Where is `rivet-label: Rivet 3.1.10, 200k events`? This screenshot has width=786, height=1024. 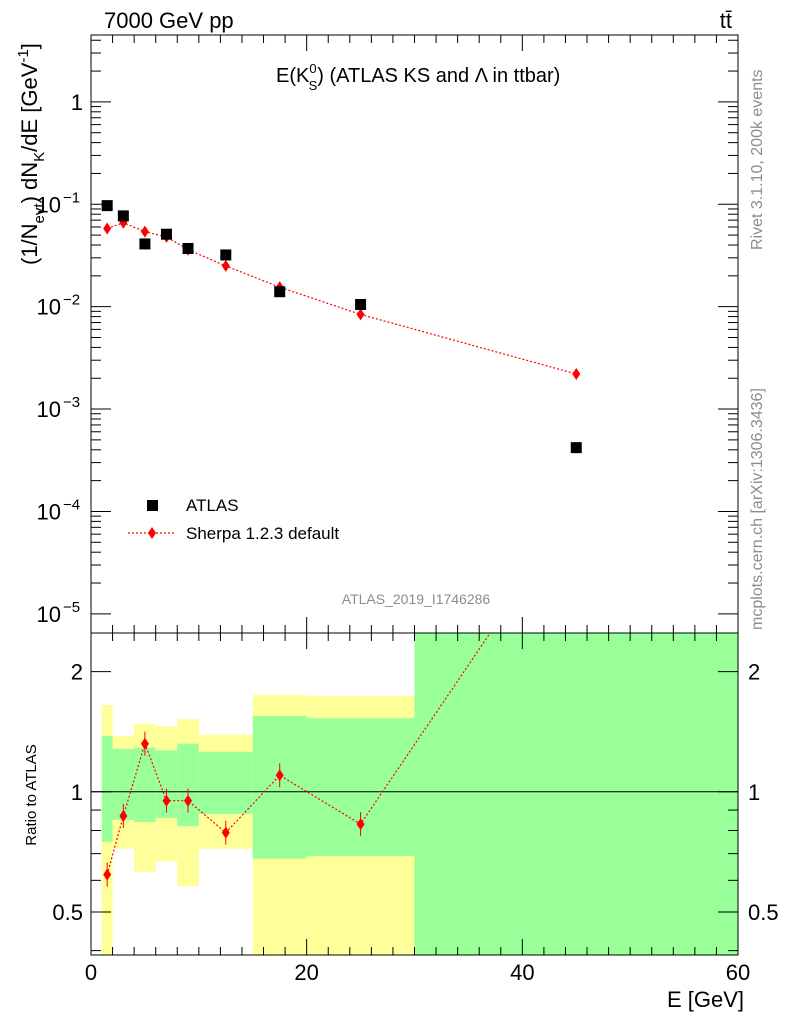 rivet-label: Rivet 3.1.10, 200k events is located at coordinates (757, 159).